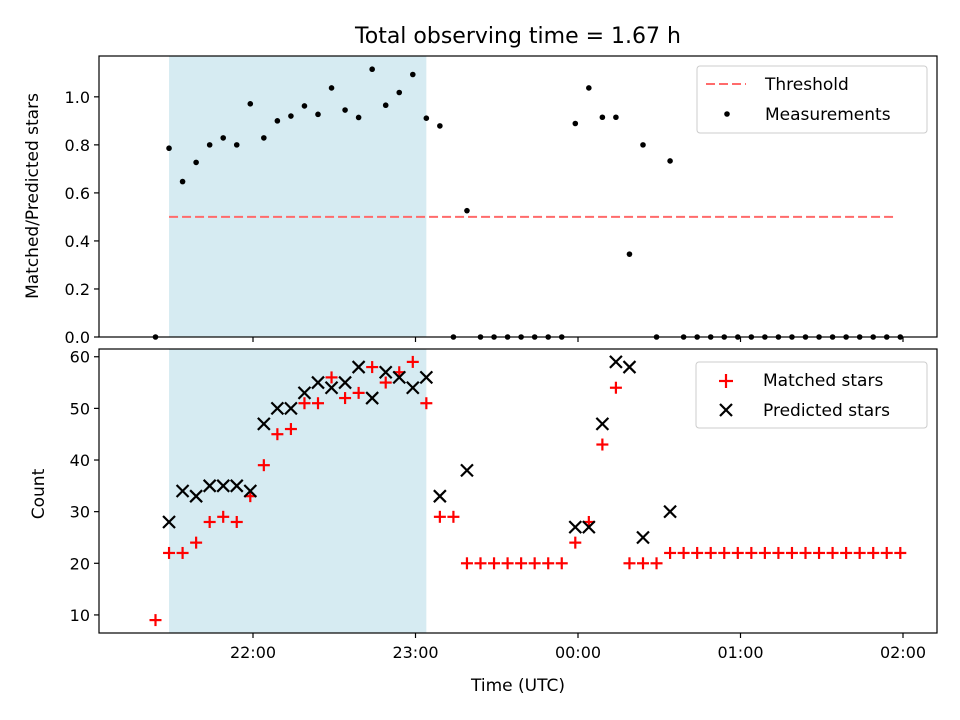 This screenshot has width=960, height=720. What do you see at coordinates (80, 408) in the screenshot?
I see `bottom-ytick-label: 50` at bounding box center [80, 408].